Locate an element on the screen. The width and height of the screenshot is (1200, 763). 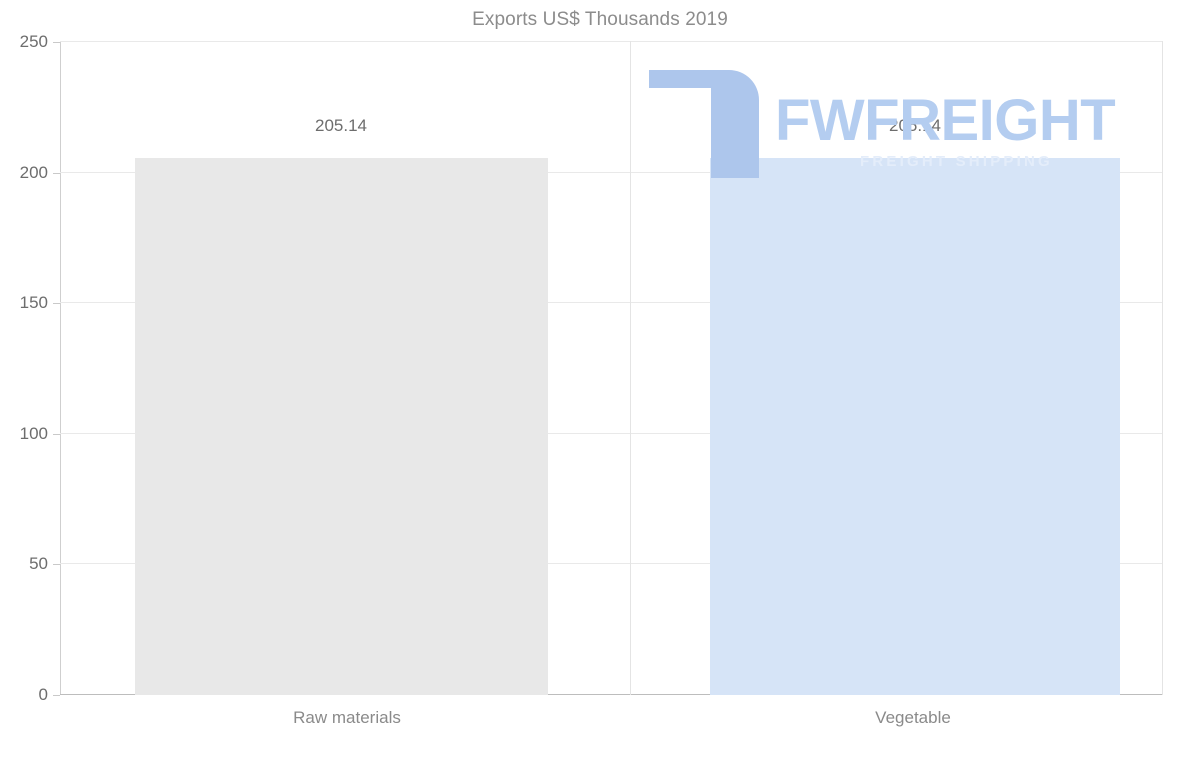
gridline-x-category-separator is located at coordinates (630, 368).